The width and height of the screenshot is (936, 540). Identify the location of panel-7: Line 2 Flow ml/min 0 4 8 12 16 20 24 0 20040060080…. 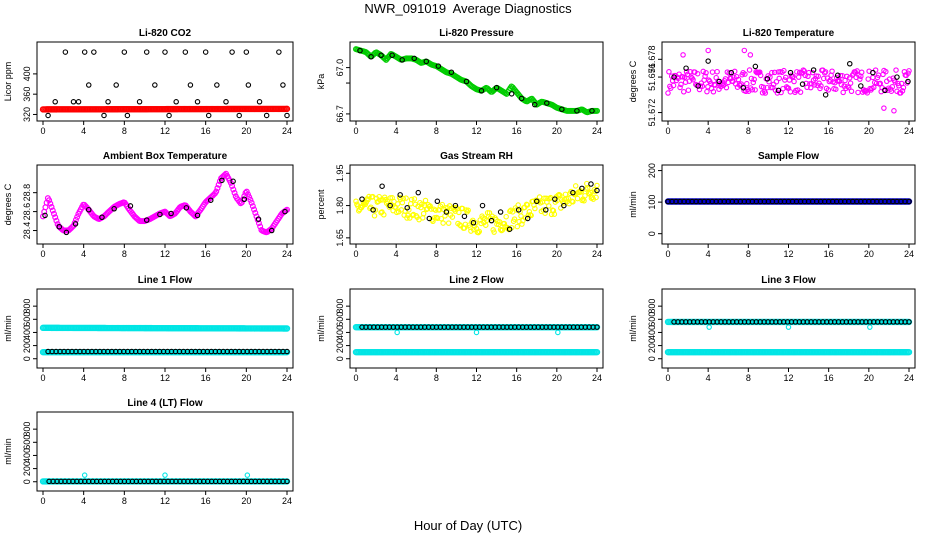
(460, 329).